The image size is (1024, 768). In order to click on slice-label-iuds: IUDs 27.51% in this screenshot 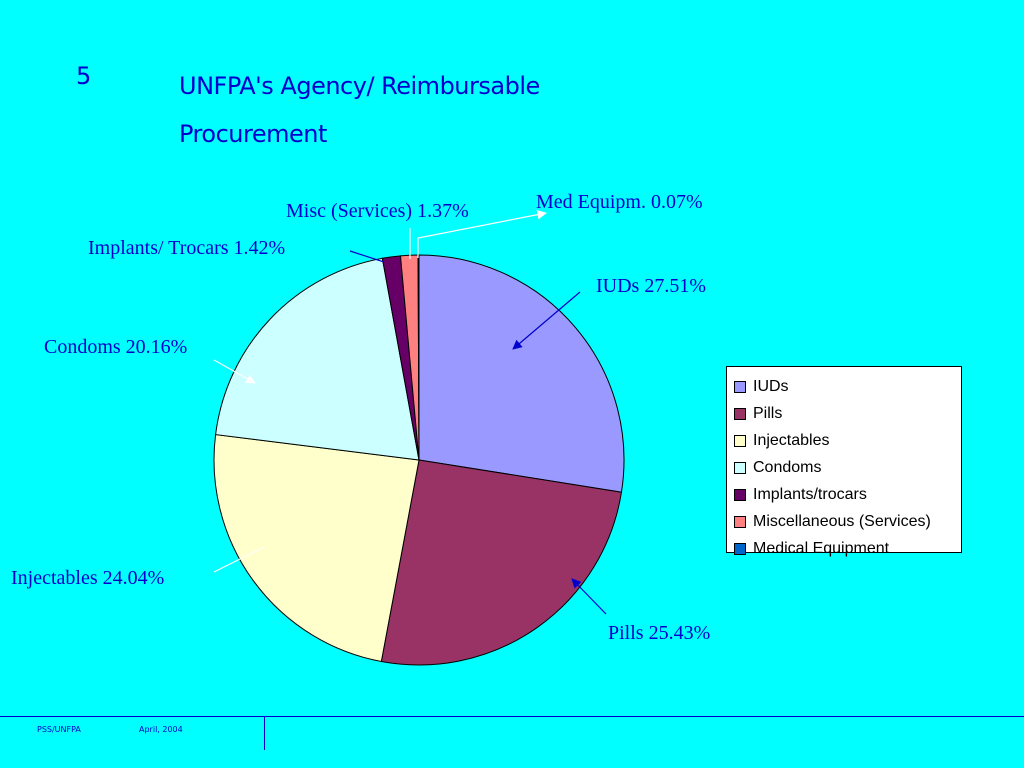, I will do `click(651, 286)`.